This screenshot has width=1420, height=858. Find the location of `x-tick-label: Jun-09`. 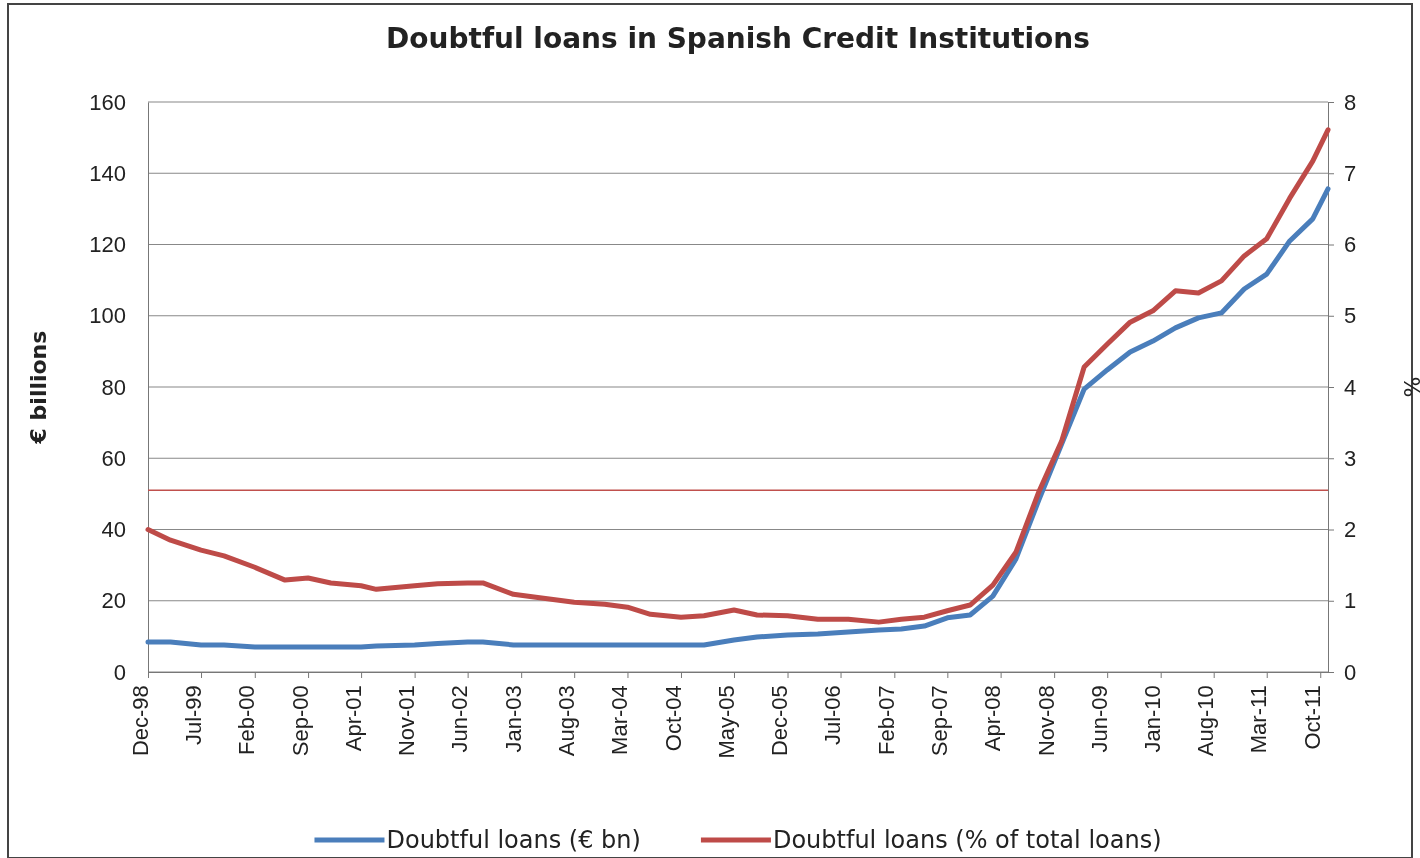

x-tick-label: Jun-09 is located at coordinates (1099, 719).